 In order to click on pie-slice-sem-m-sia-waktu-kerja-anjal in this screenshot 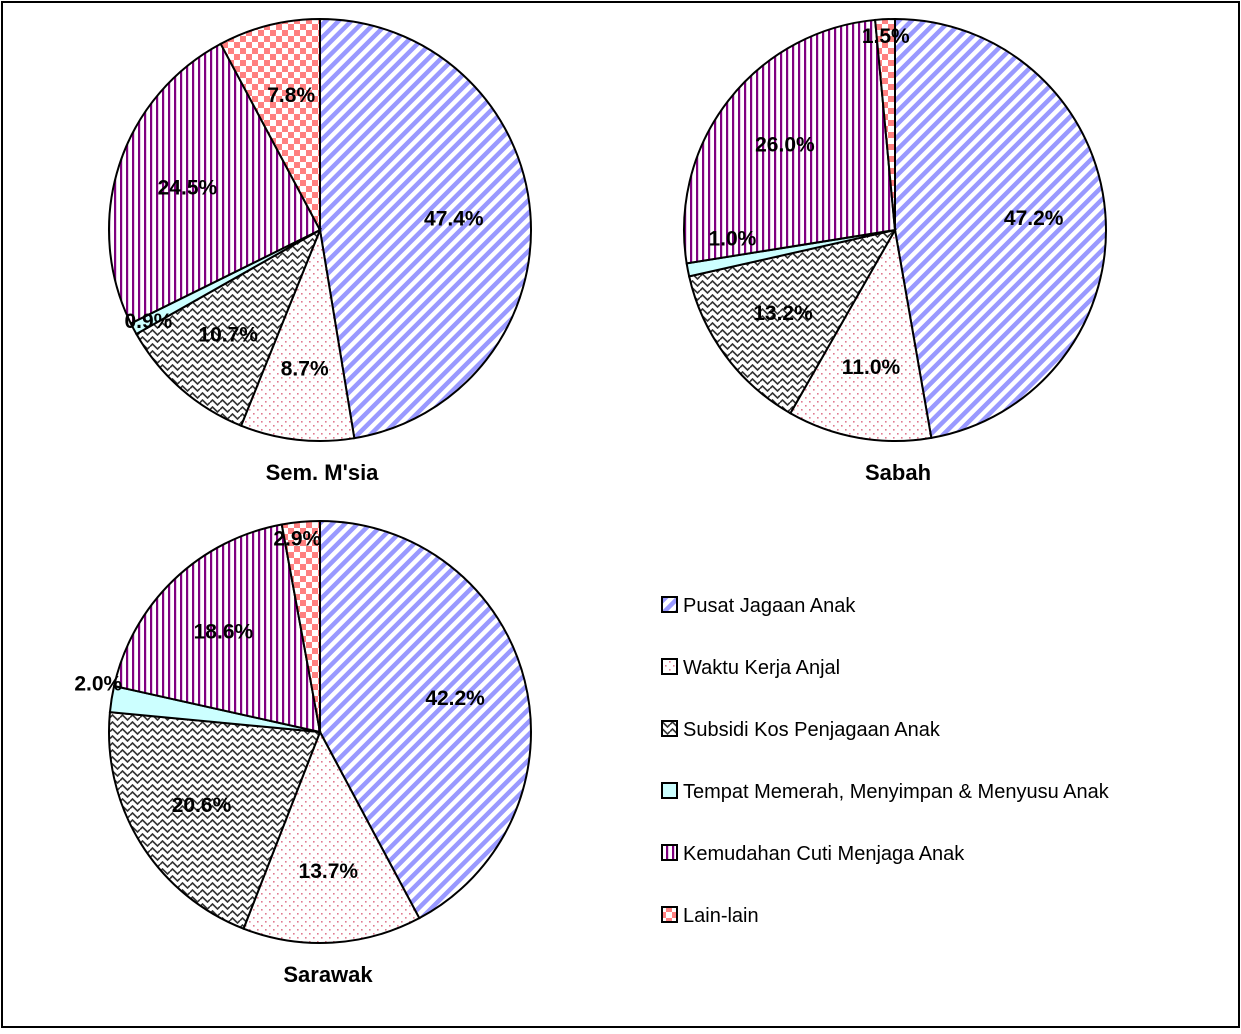, I will do `click(297, 334)`.